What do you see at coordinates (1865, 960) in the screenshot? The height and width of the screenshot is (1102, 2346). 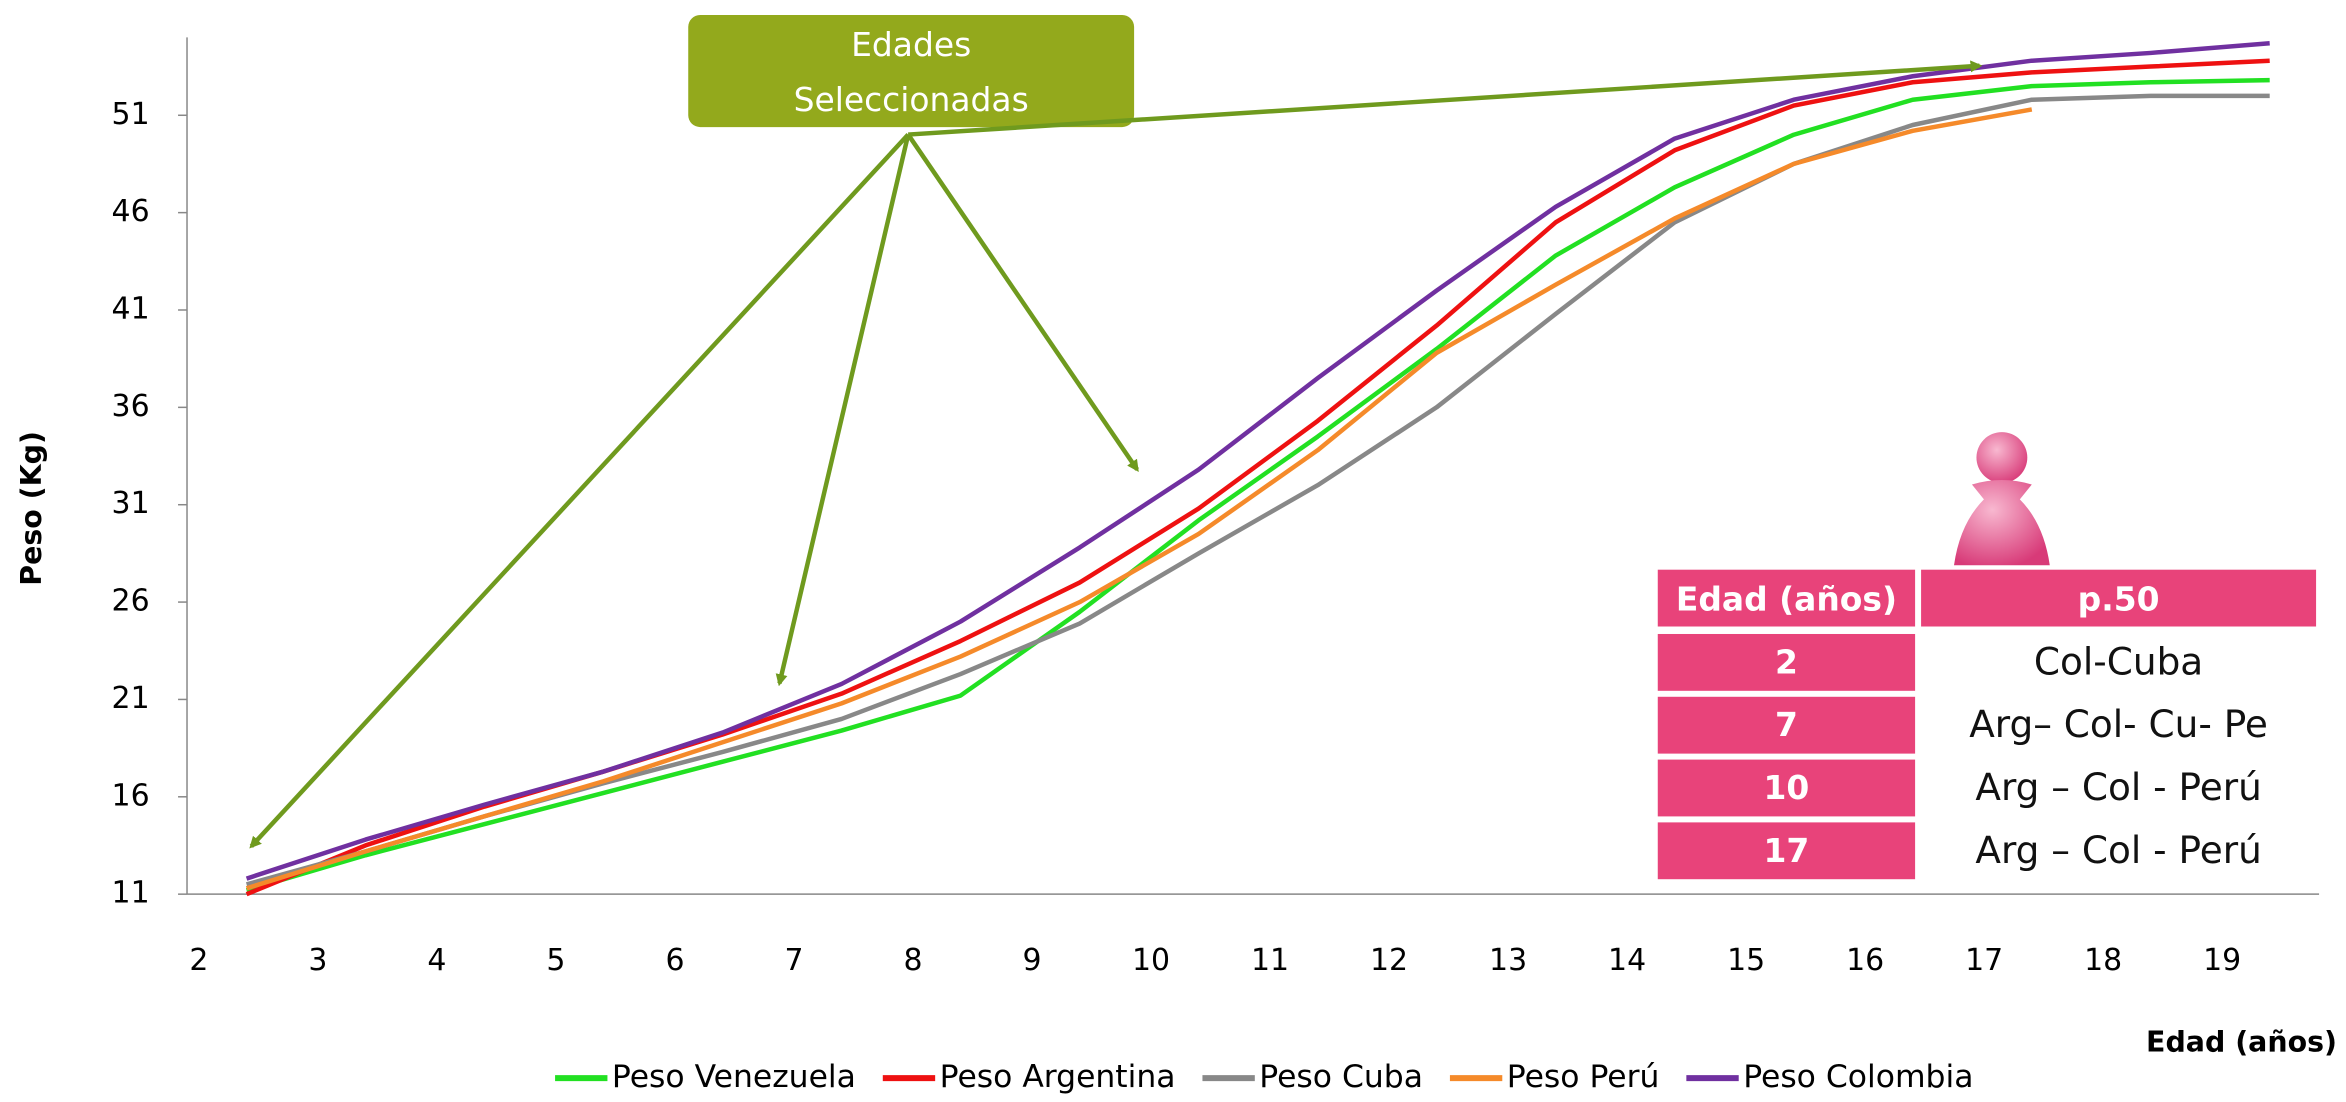 I see `x-tick-label: 16` at bounding box center [1865, 960].